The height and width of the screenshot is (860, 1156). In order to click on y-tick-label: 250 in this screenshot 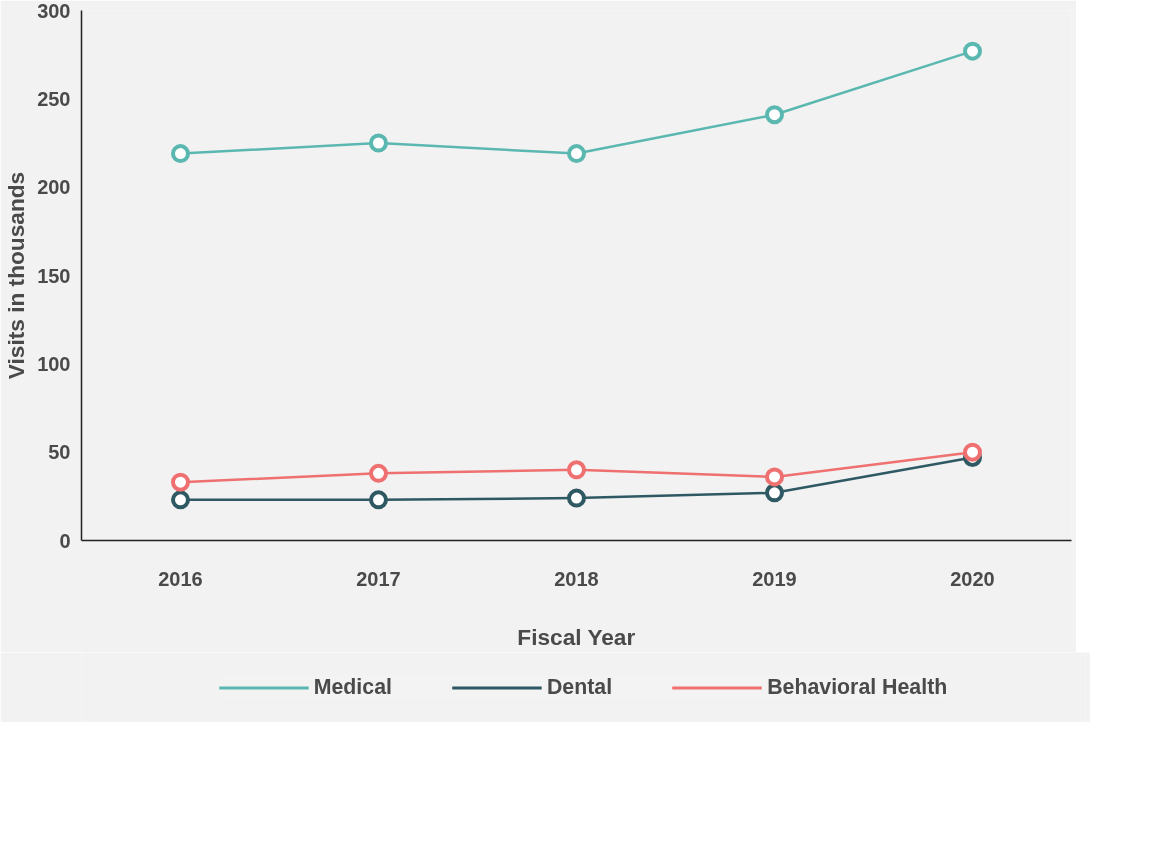, I will do `click(54, 98)`.